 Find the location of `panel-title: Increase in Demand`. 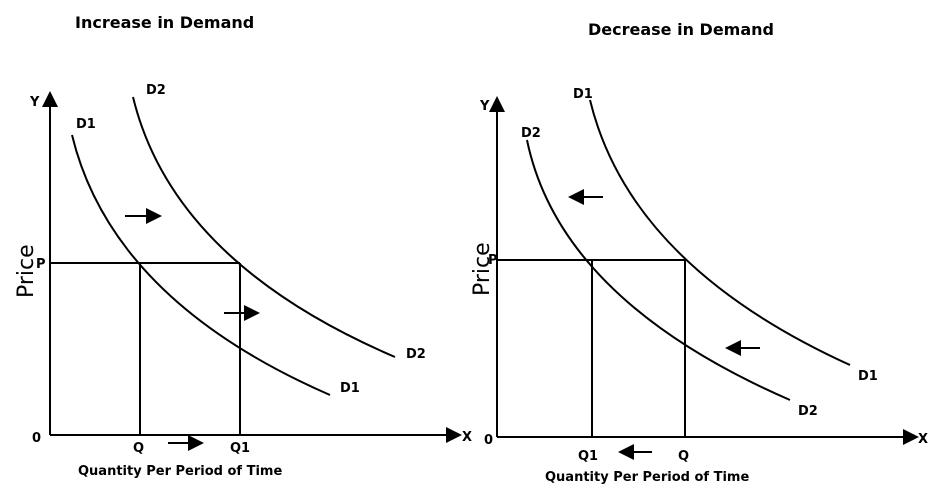

panel-title: Increase in Demand is located at coordinates (164, 22).